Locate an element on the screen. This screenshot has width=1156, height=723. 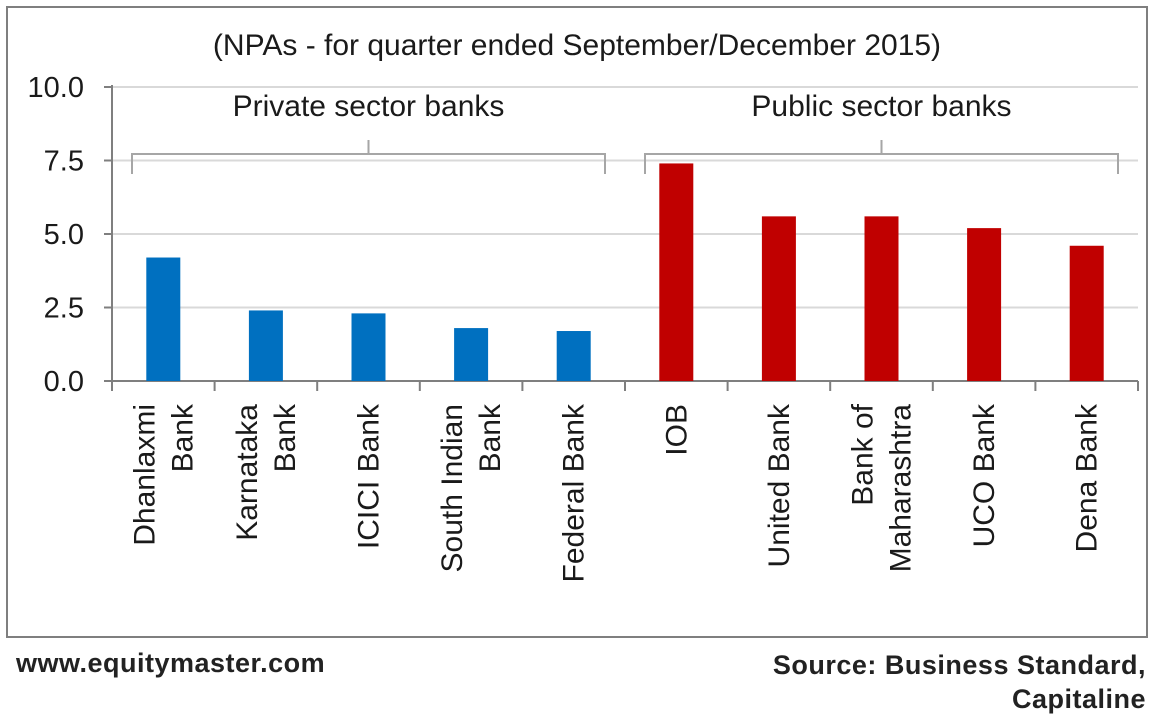
x-category-label: United Bank is located at coordinates (779, 485).